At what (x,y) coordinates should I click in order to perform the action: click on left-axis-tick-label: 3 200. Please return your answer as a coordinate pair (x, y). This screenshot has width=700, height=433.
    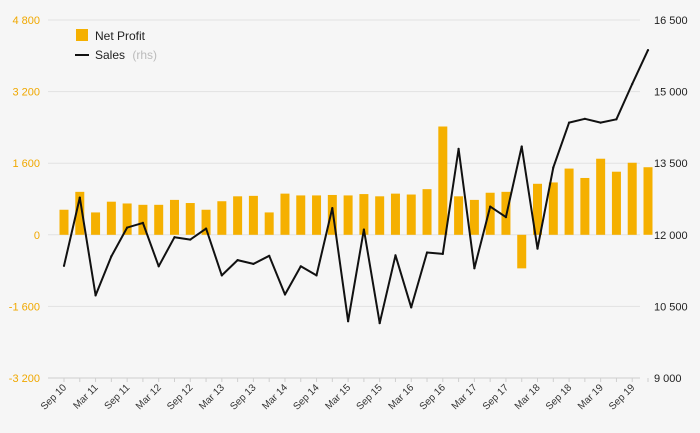
    Looking at the image, I should click on (26, 93).